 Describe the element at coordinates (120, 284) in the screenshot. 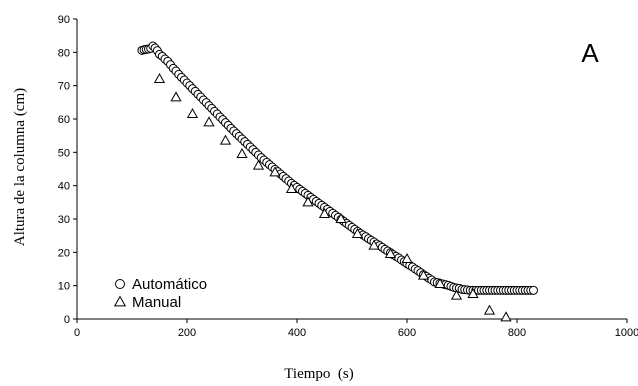

I see `legend-circle-marker` at that location.